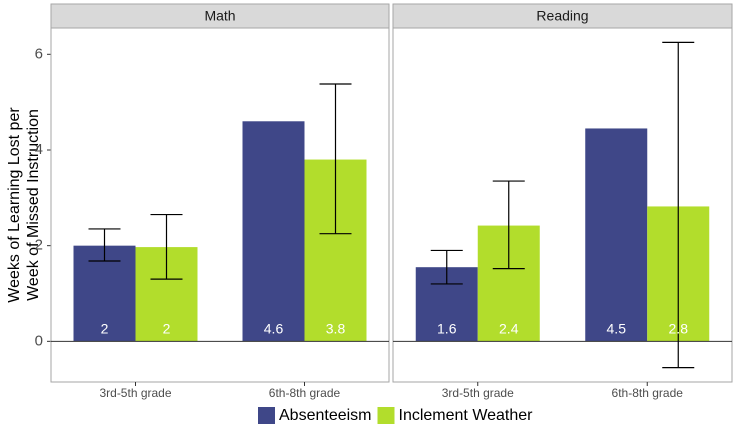 Image resolution: width=736 pixels, height=432 pixels. I want to click on y-tick-label: 2, so click(39, 245).